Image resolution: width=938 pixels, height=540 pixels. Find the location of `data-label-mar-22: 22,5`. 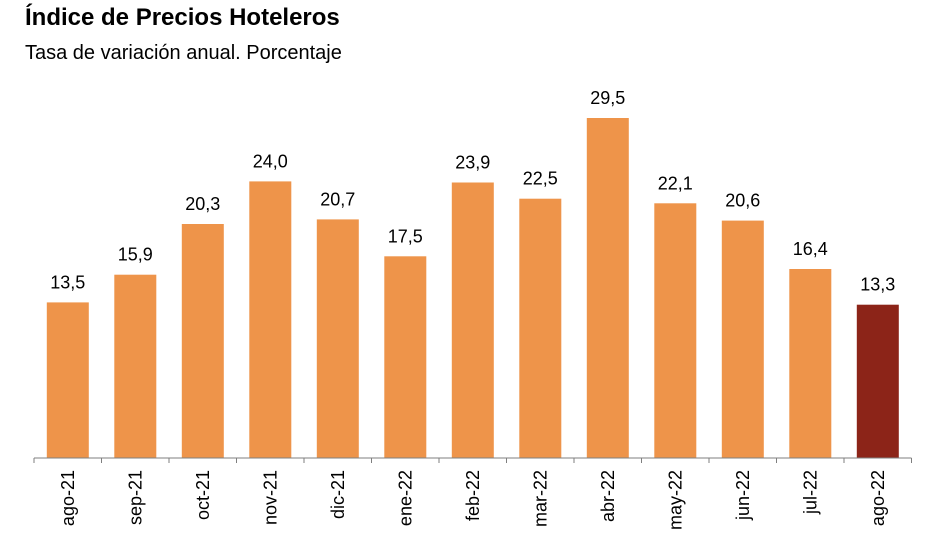

data-label-mar-22: 22,5 is located at coordinates (540, 179).